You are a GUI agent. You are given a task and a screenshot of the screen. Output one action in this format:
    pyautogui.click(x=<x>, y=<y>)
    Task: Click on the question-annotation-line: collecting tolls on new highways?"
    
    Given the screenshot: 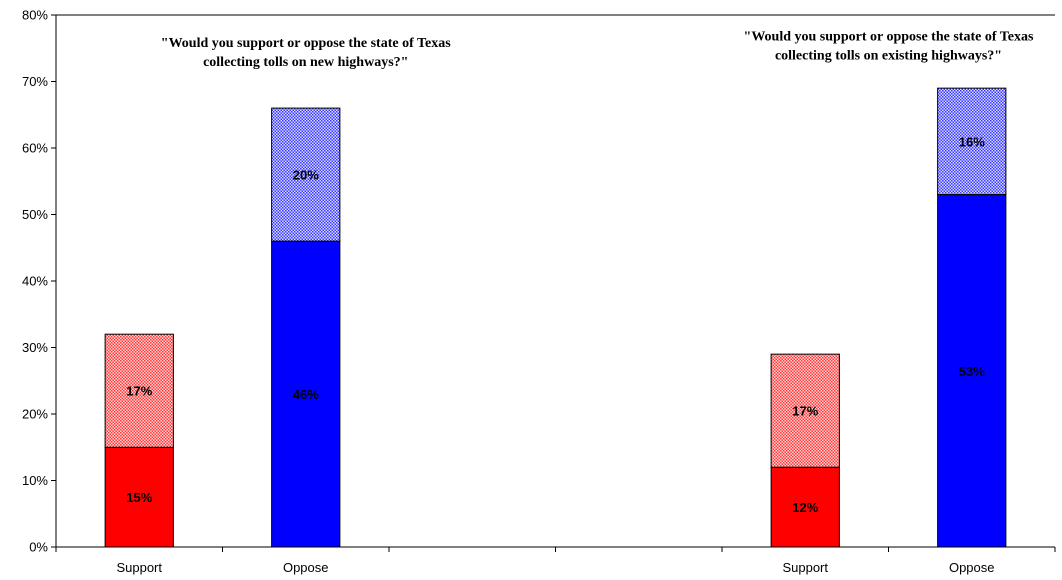 What is the action you would take?
    pyautogui.click(x=305, y=62)
    